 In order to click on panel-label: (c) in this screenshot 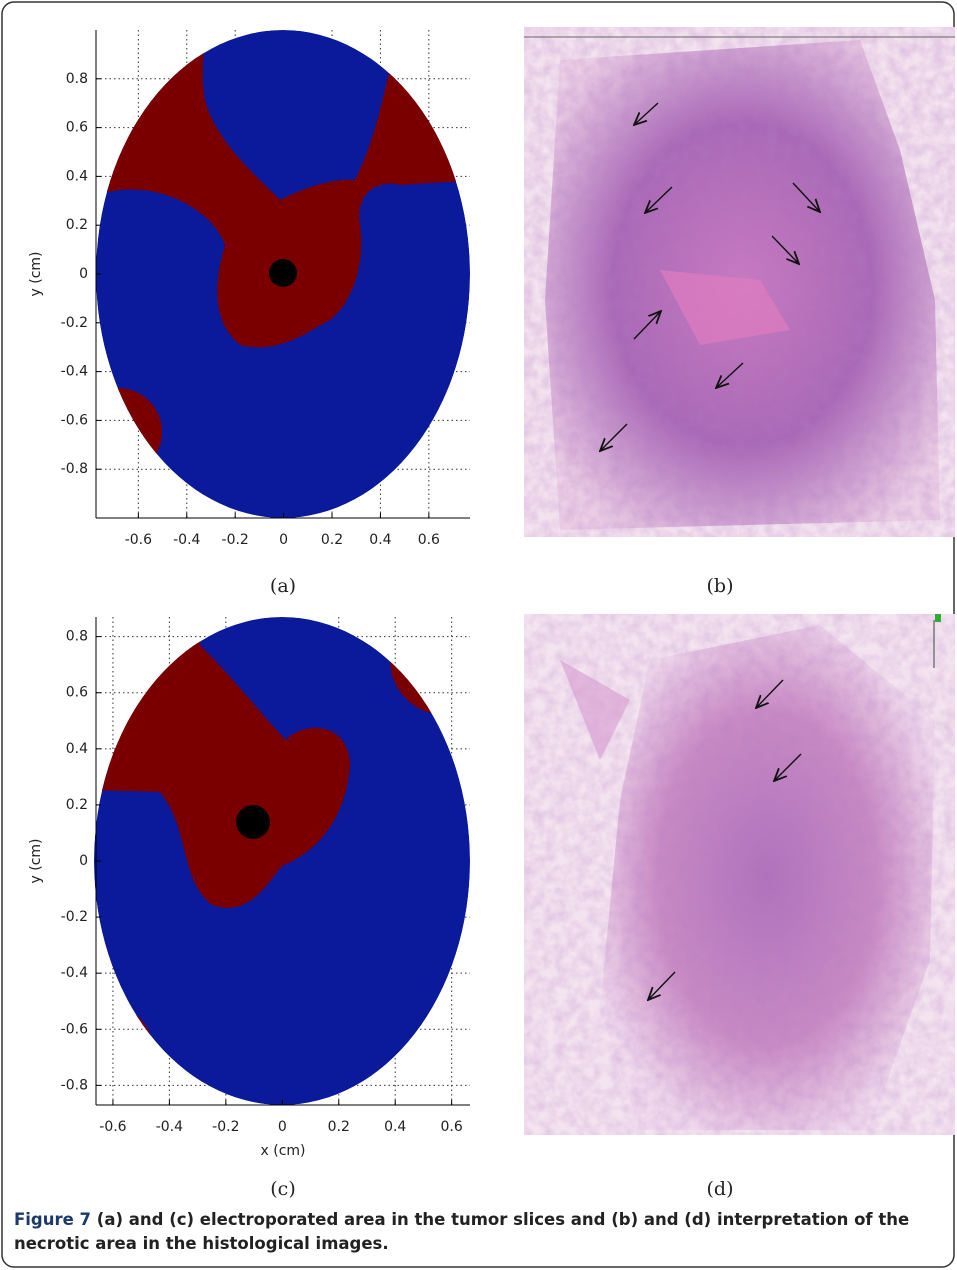, I will do `click(282, 1189)`.